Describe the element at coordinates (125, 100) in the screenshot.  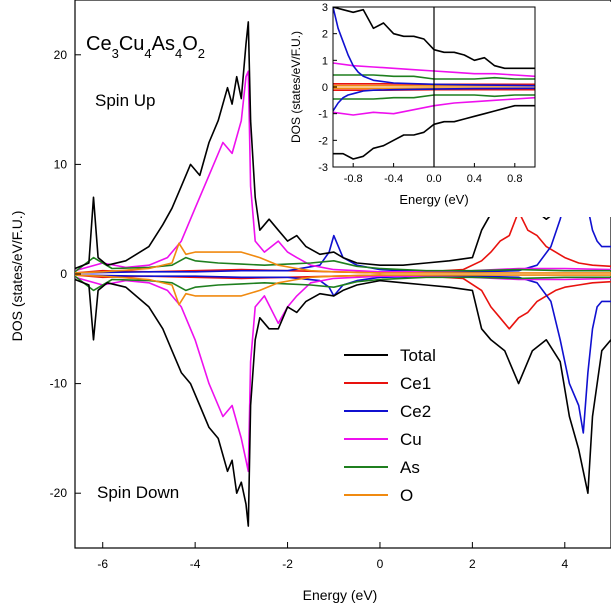
I see `spin-up-label: Spin Up` at that location.